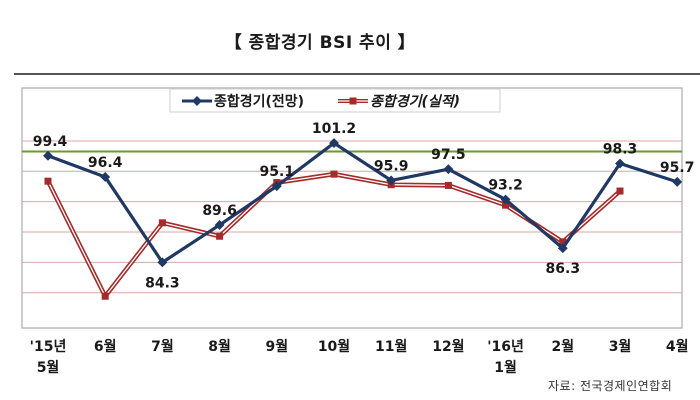  Describe the element at coordinates (353, 101) in the screenshot. I see `legend-actual-marker` at that location.